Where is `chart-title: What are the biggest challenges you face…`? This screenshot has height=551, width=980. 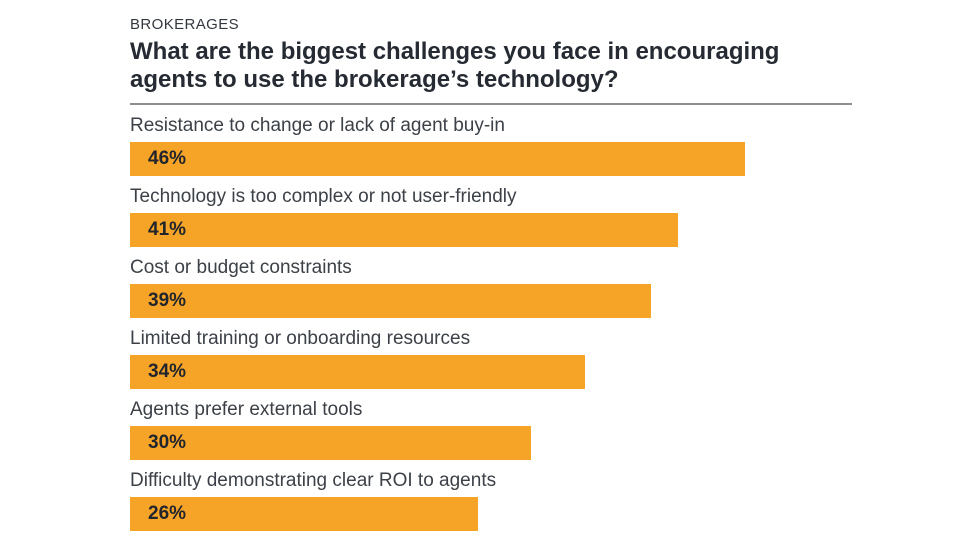
chart-title: What are the biggest challenges you face… is located at coordinates (455, 65).